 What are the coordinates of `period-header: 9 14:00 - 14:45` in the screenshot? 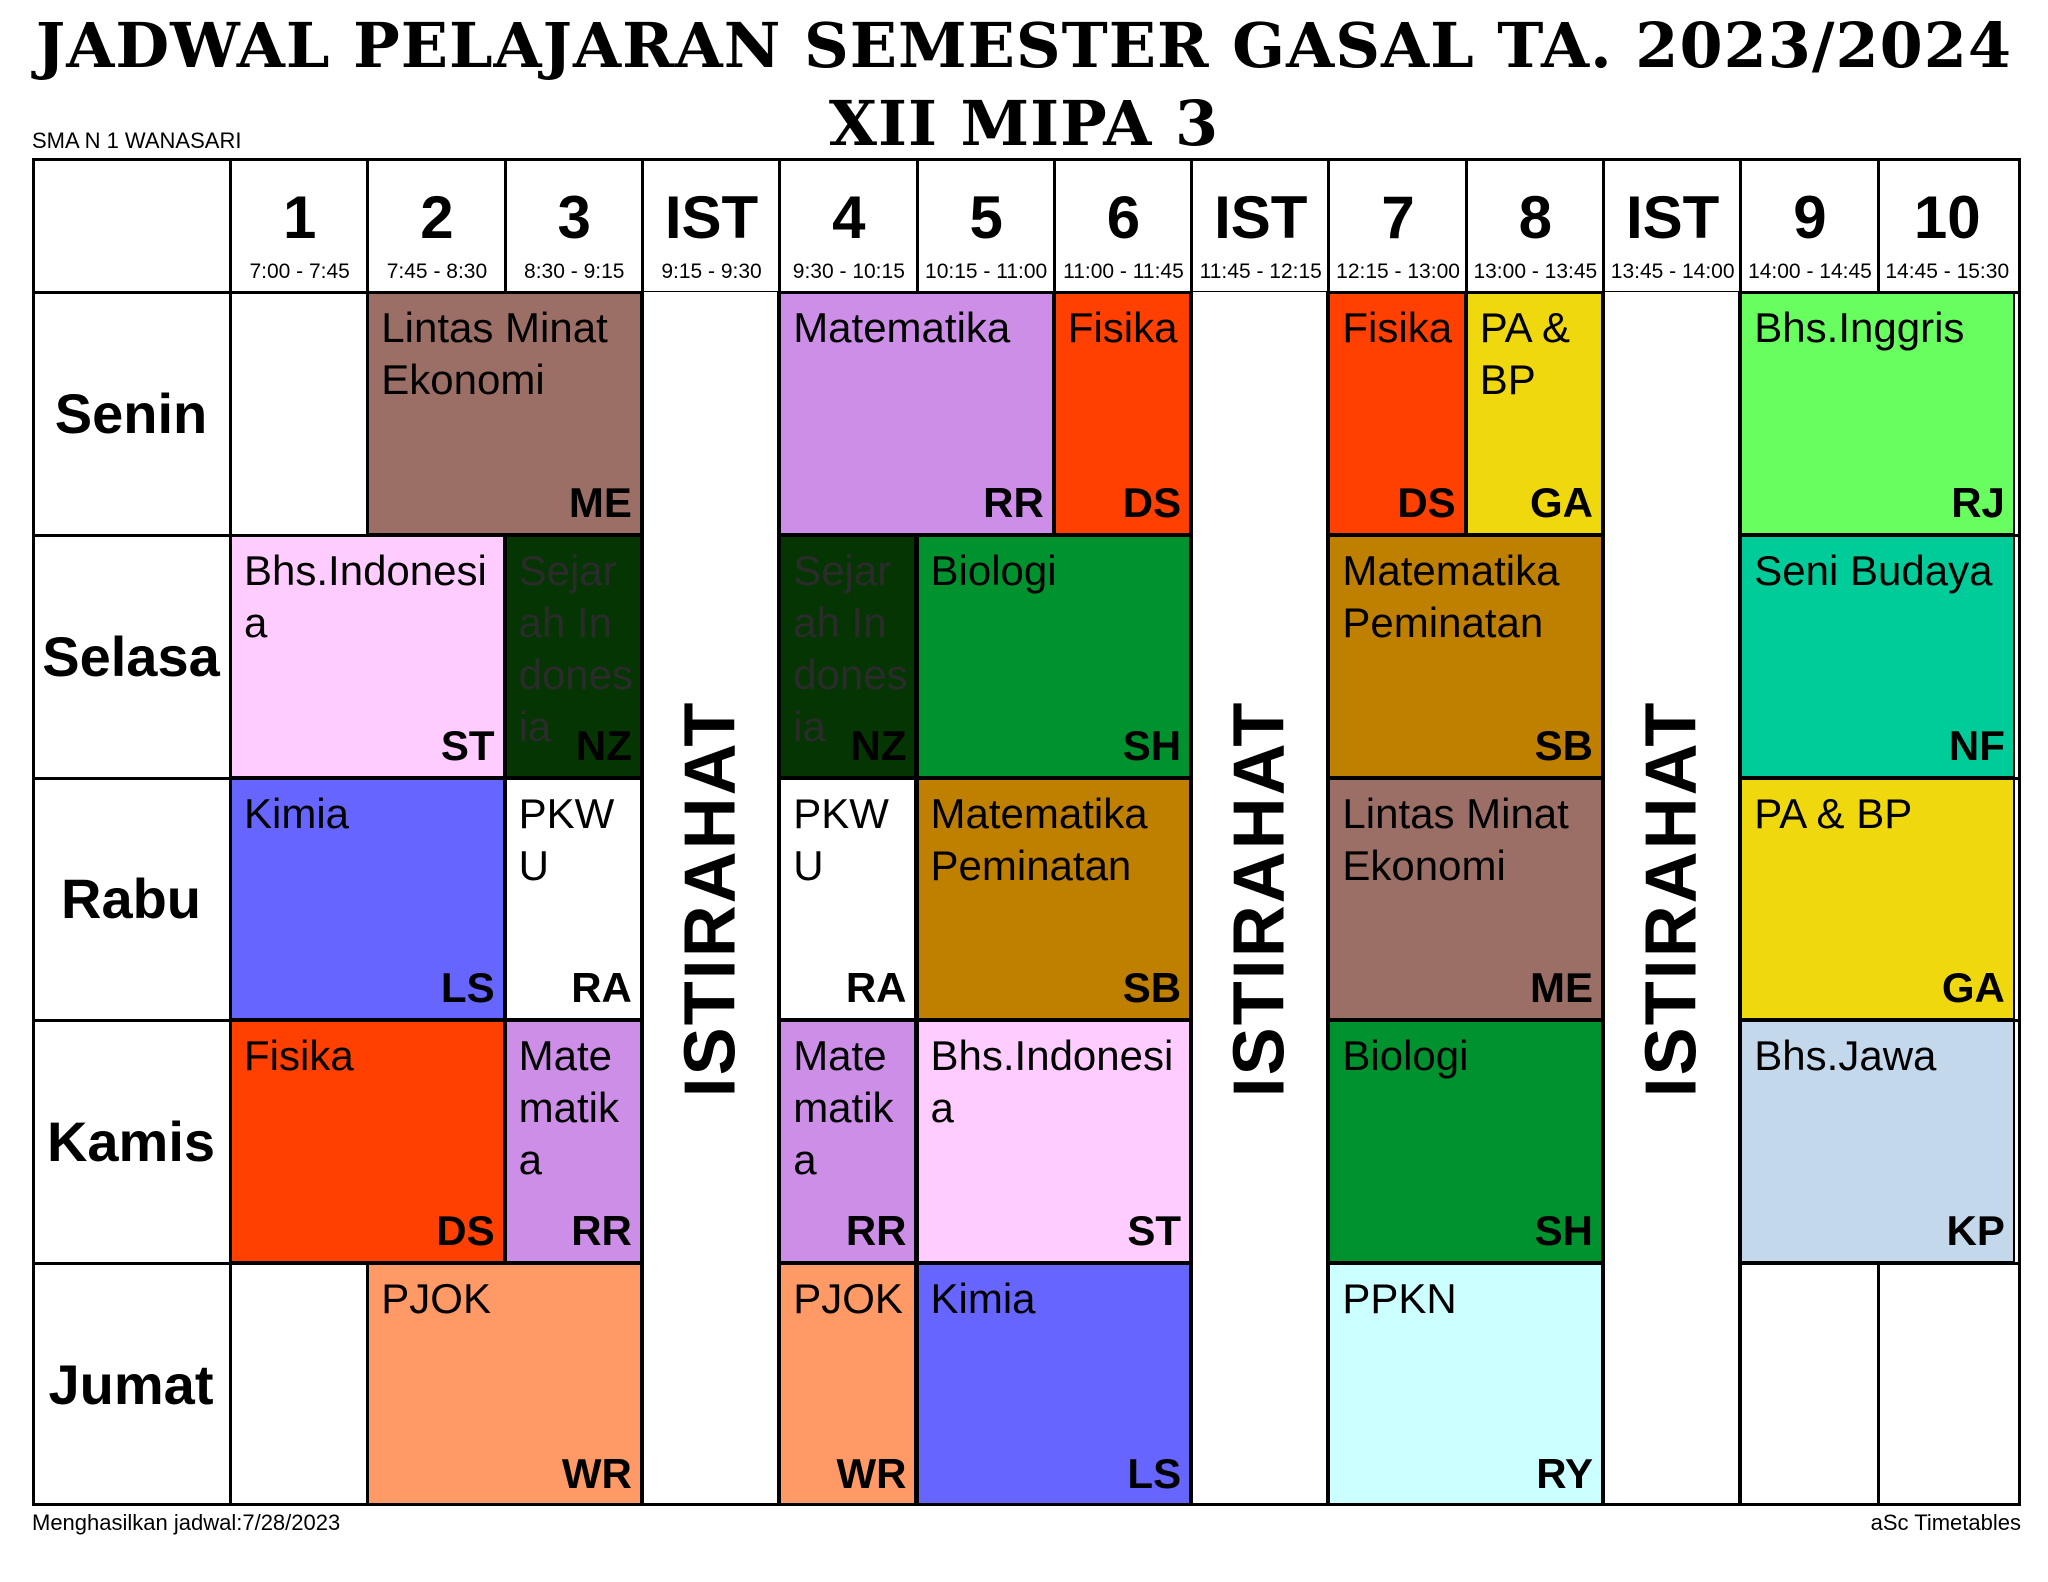 It's located at (1808, 225).